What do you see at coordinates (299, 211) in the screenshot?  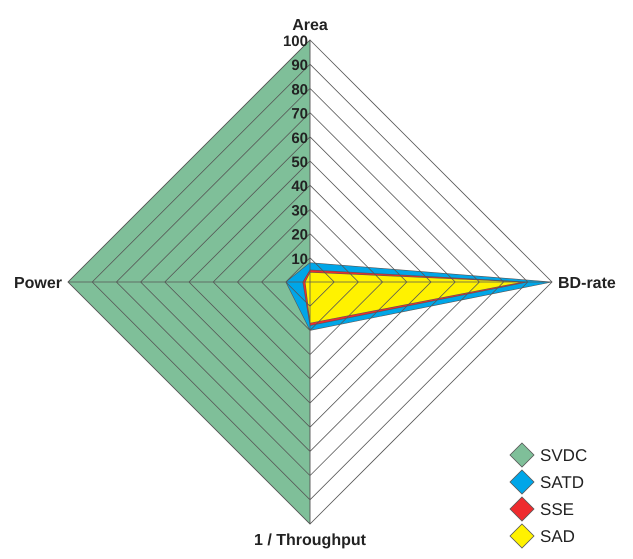 I see `y-tick-label: 30` at bounding box center [299, 211].